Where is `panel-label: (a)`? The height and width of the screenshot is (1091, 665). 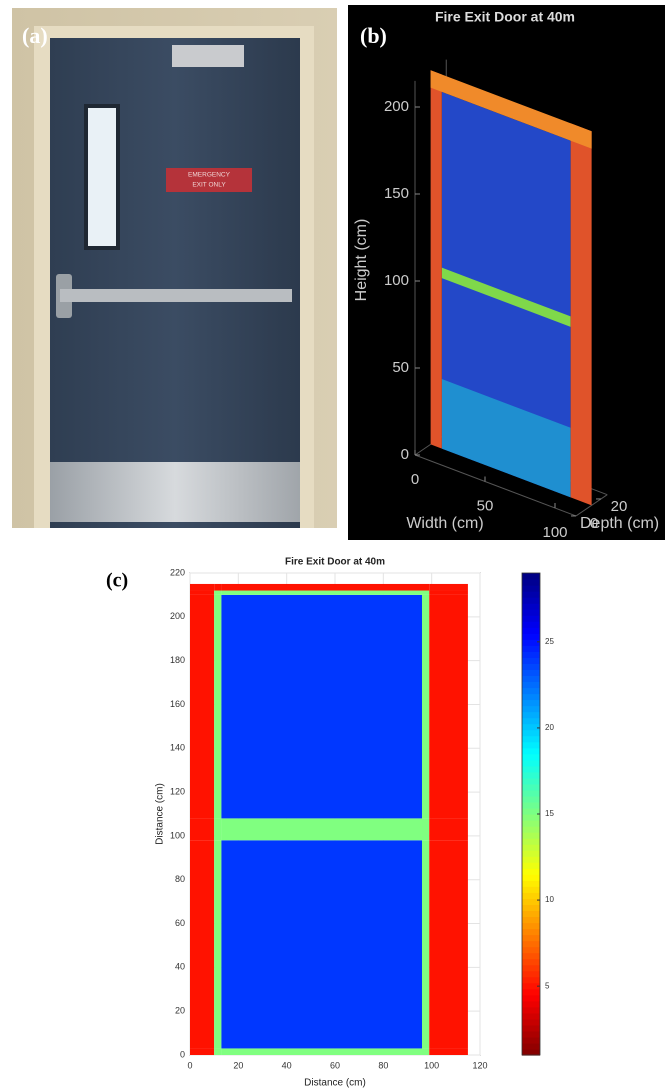
panel-label: (a) is located at coordinates (35, 35).